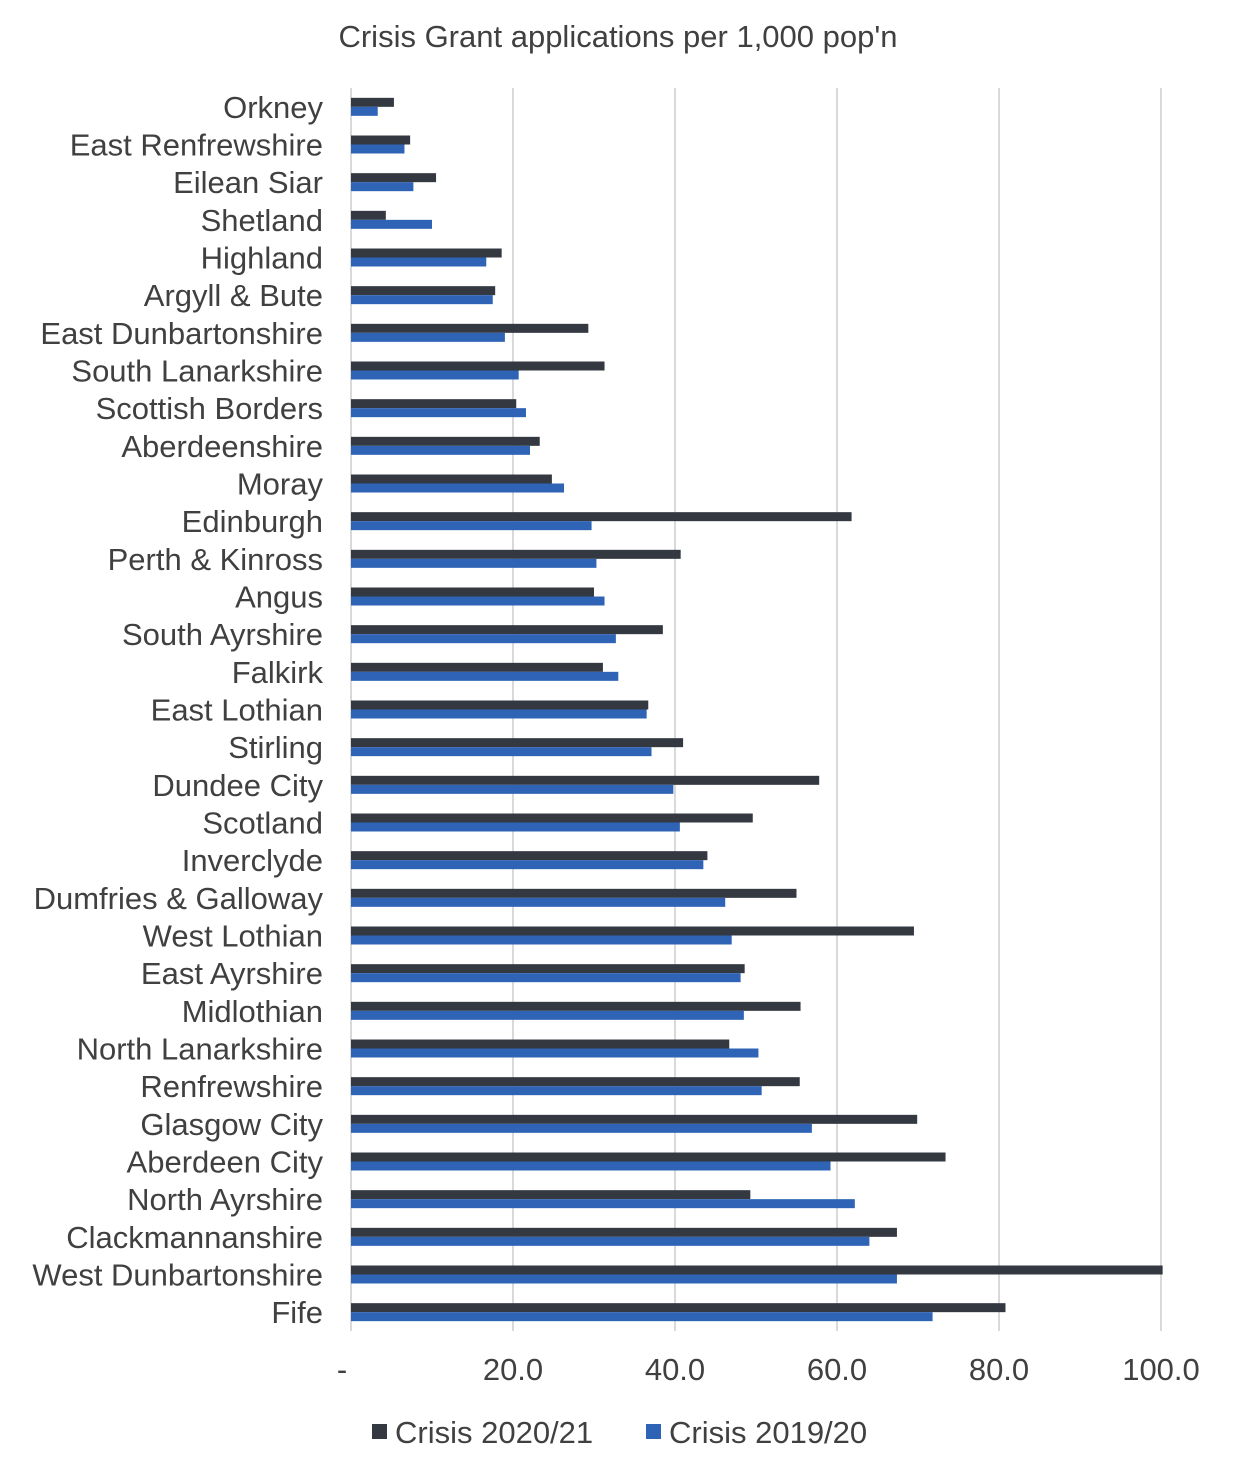 Image resolution: width=1236 pixels, height=1479 pixels. What do you see at coordinates (252, 521) in the screenshot?
I see `category-label: Edinburgh` at bounding box center [252, 521].